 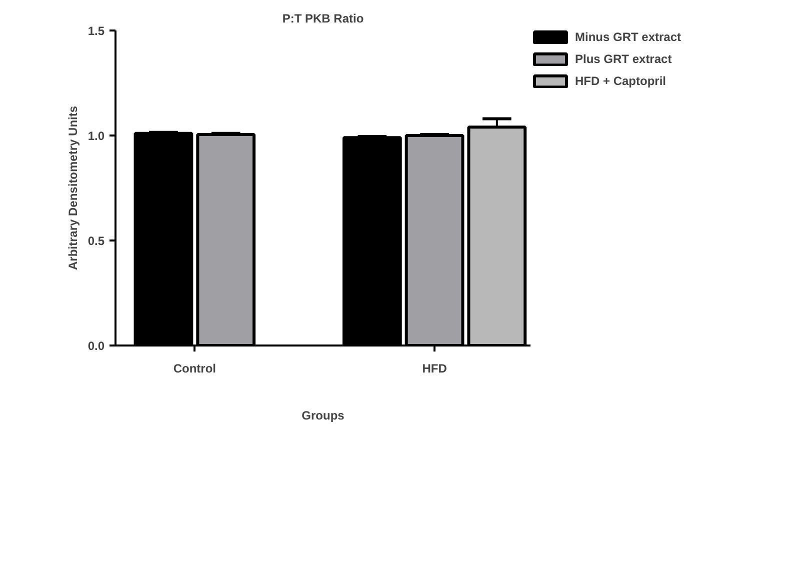 I want to click on legend-label: Minus GRT extract, so click(x=628, y=37).